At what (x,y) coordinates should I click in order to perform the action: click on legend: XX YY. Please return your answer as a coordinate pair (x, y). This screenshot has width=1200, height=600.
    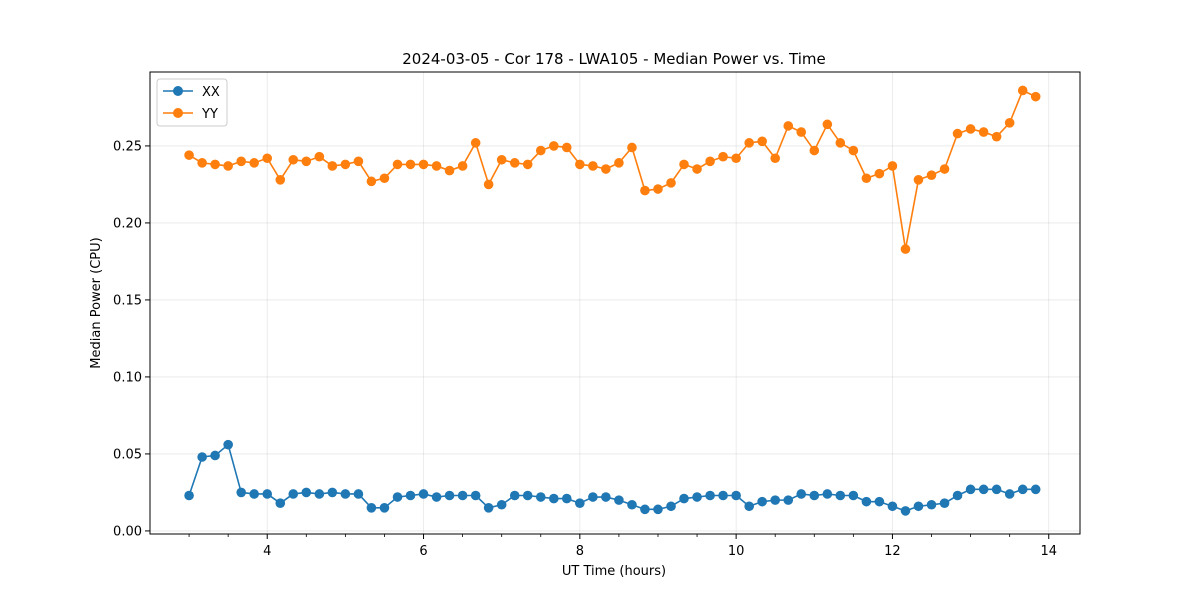
    Looking at the image, I should click on (192, 102).